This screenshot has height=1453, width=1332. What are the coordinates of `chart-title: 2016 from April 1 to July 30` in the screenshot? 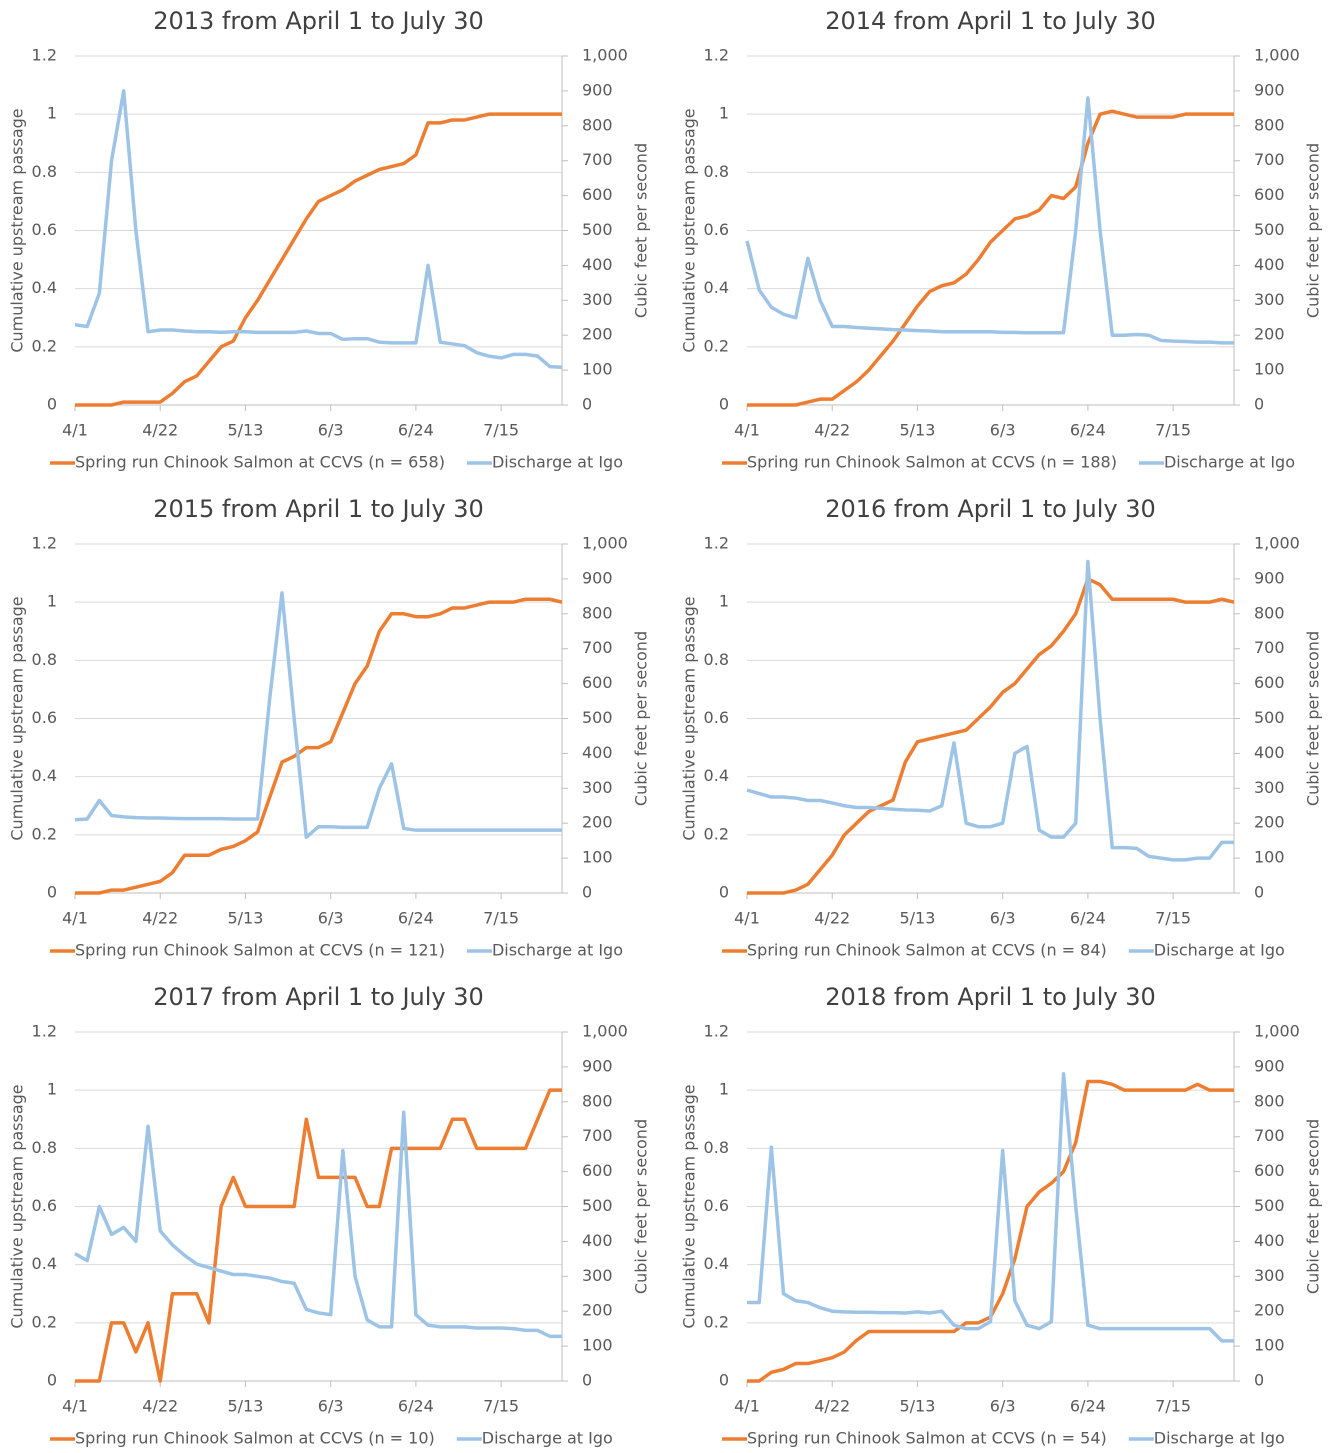 It's located at (990, 509).